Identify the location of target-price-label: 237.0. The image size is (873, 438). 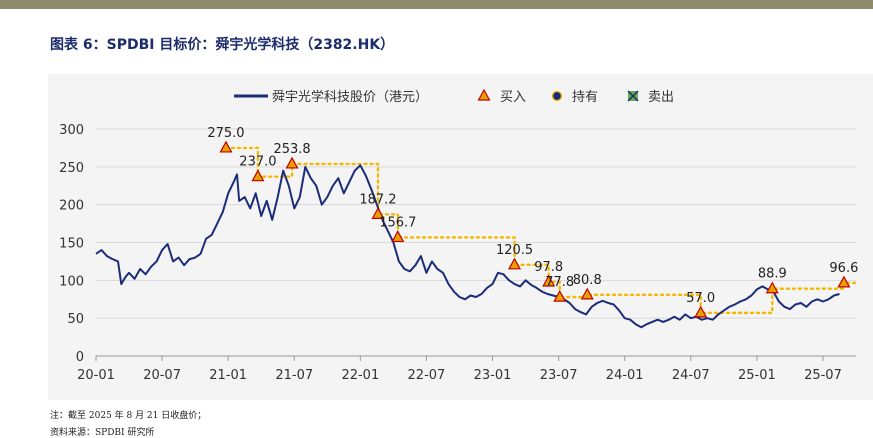
(257, 162).